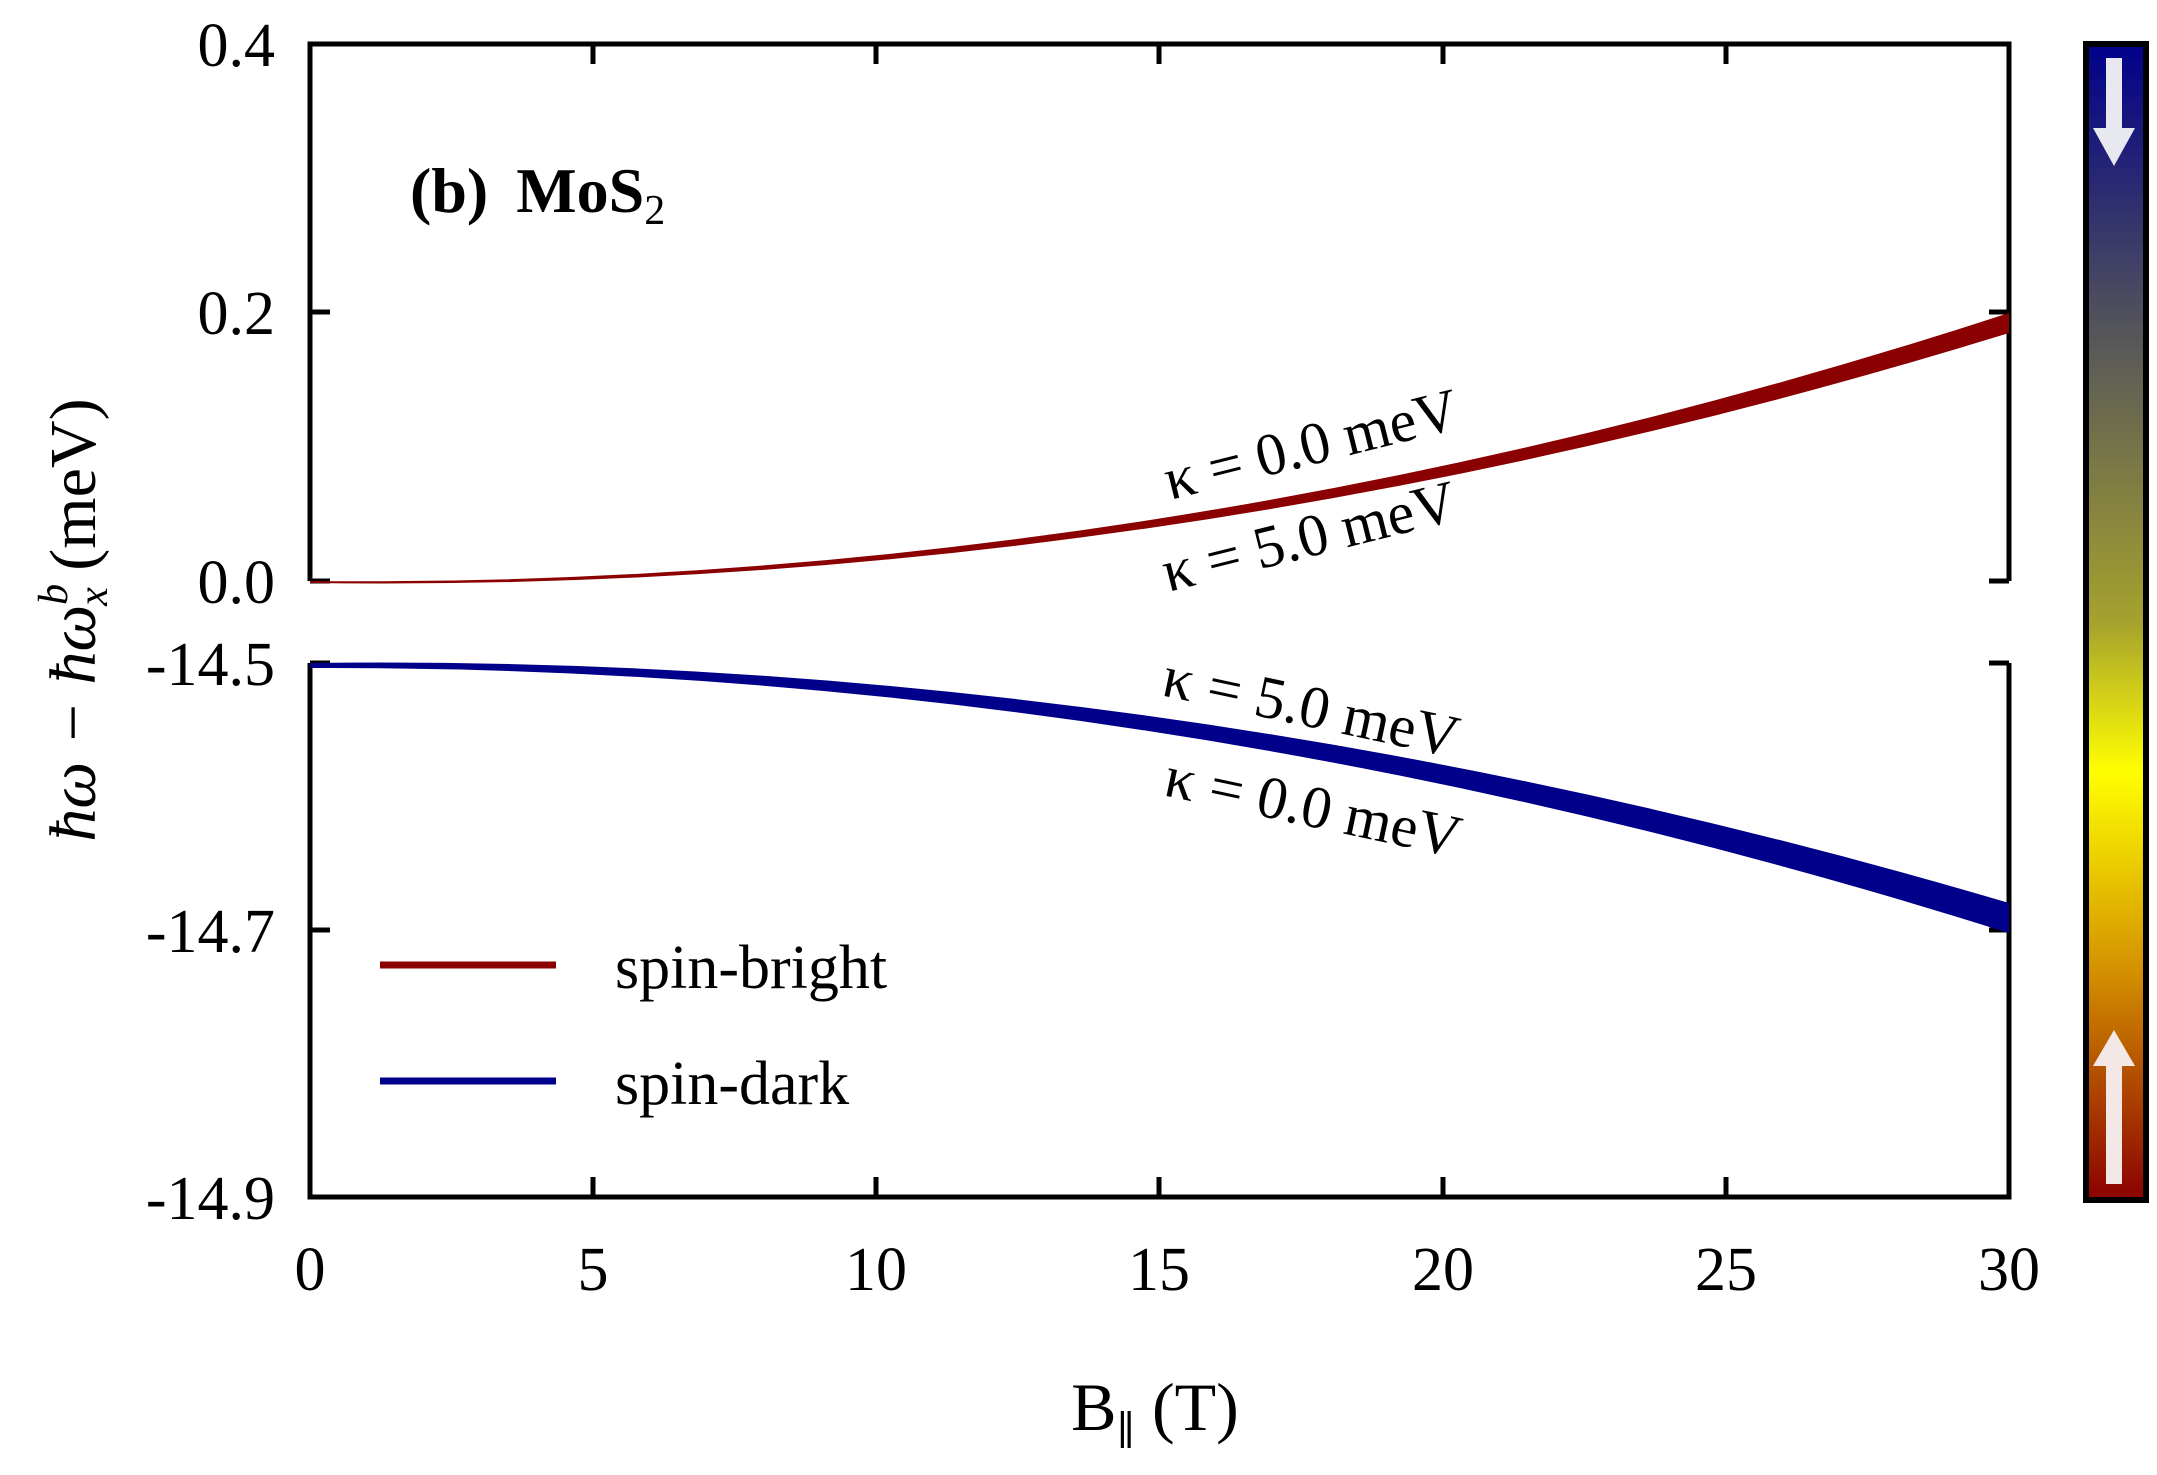 The image size is (2157, 1475). Describe the element at coordinates (1443, 1270) in the screenshot. I see `svg-text: 20` at that location.